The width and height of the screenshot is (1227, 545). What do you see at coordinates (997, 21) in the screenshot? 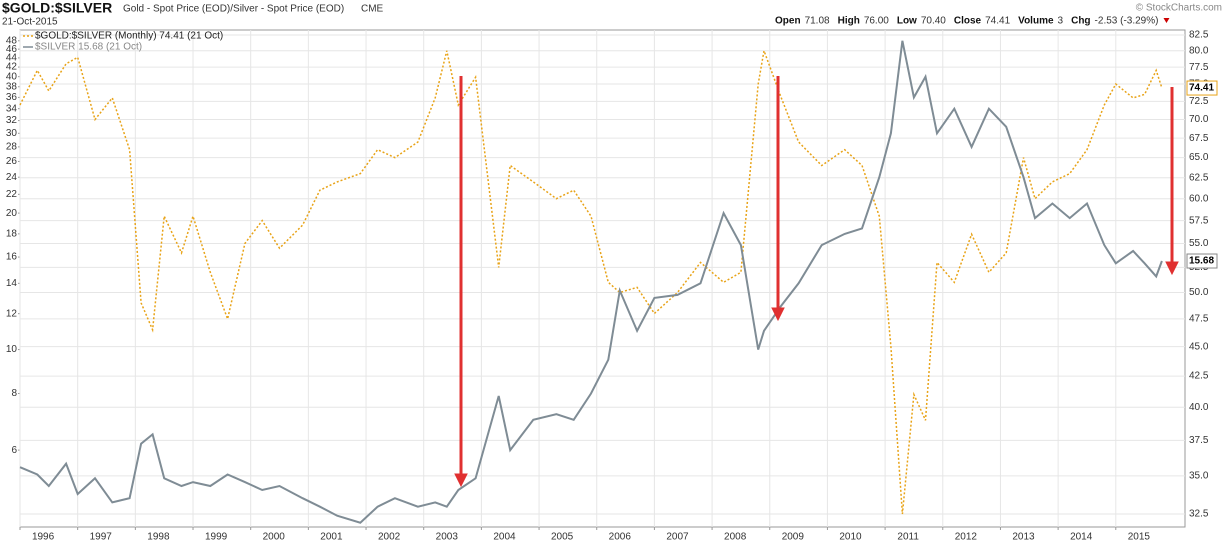
I see `quote-value: 74.41` at bounding box center [997, 21].